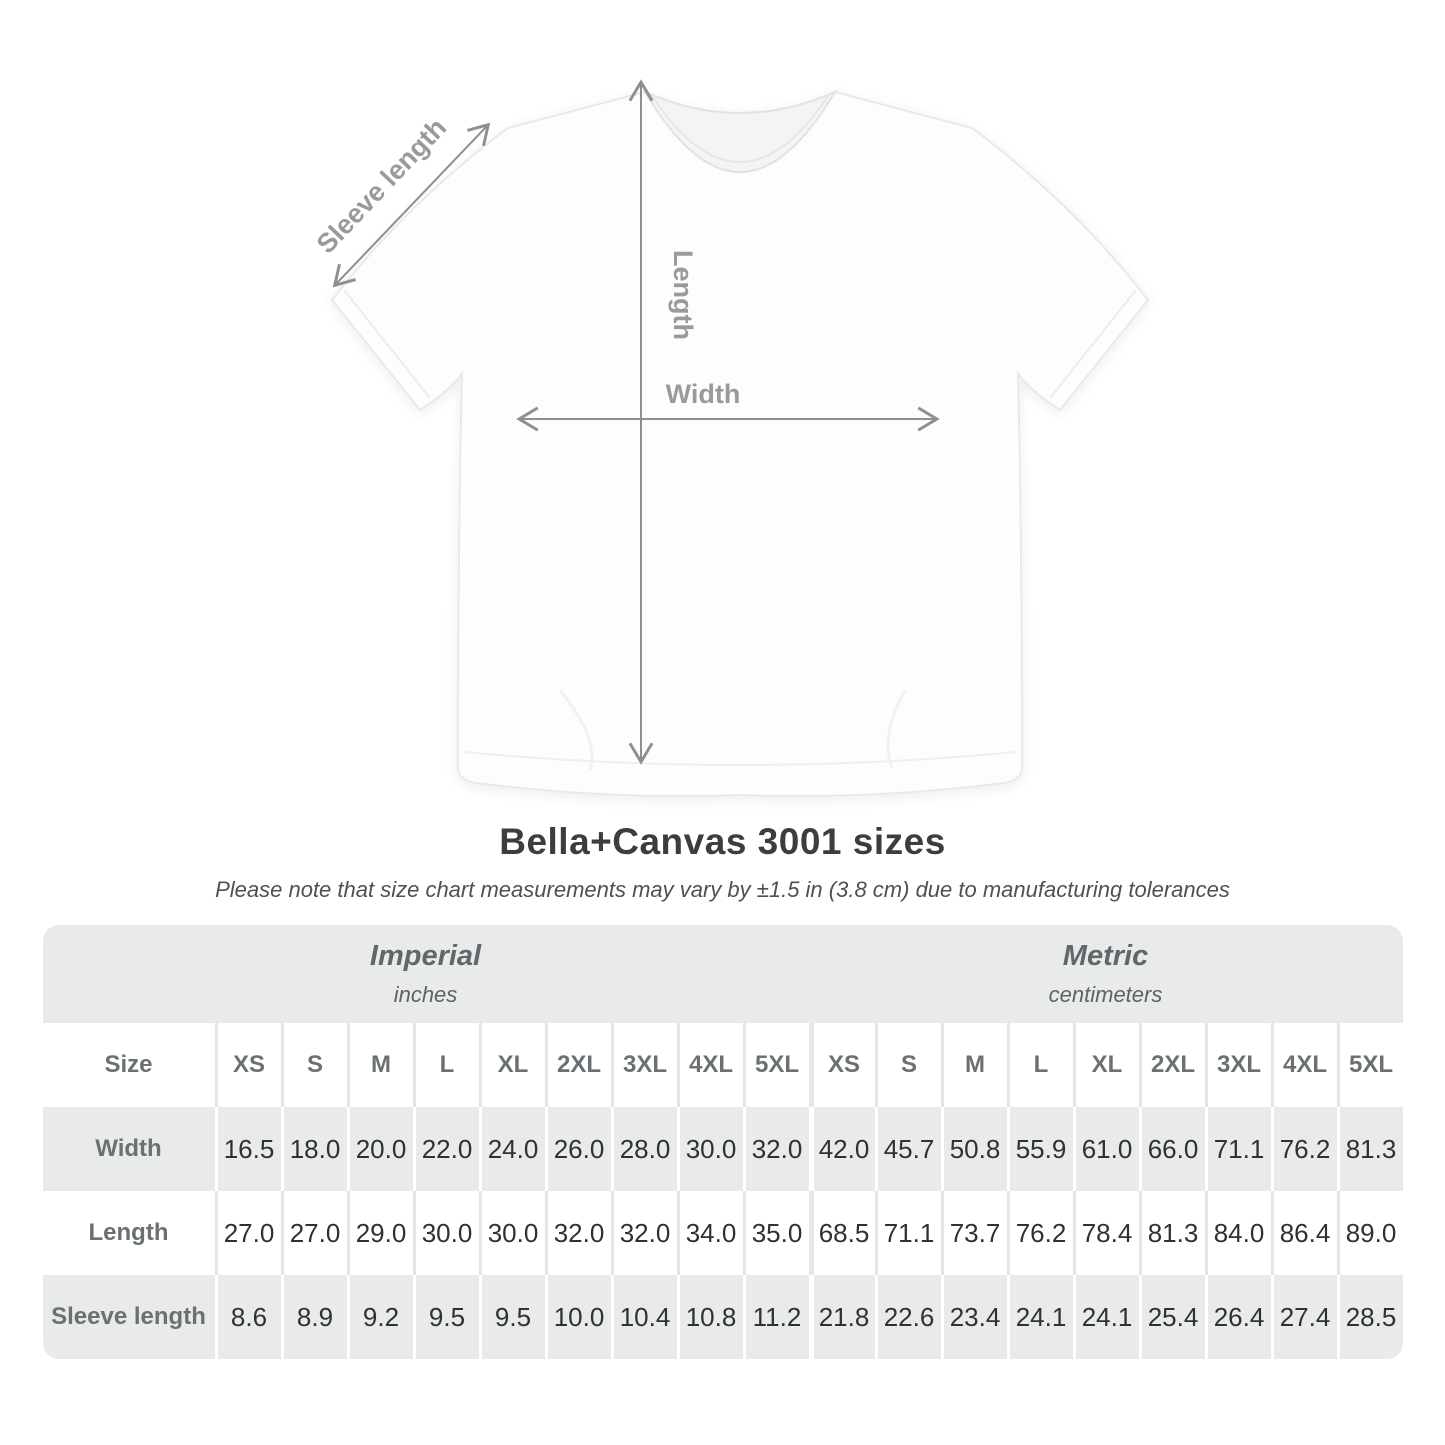 This screenshot has width=1445, height=1445. I want to click on value-cell: 35.0, so click(775, 1233).